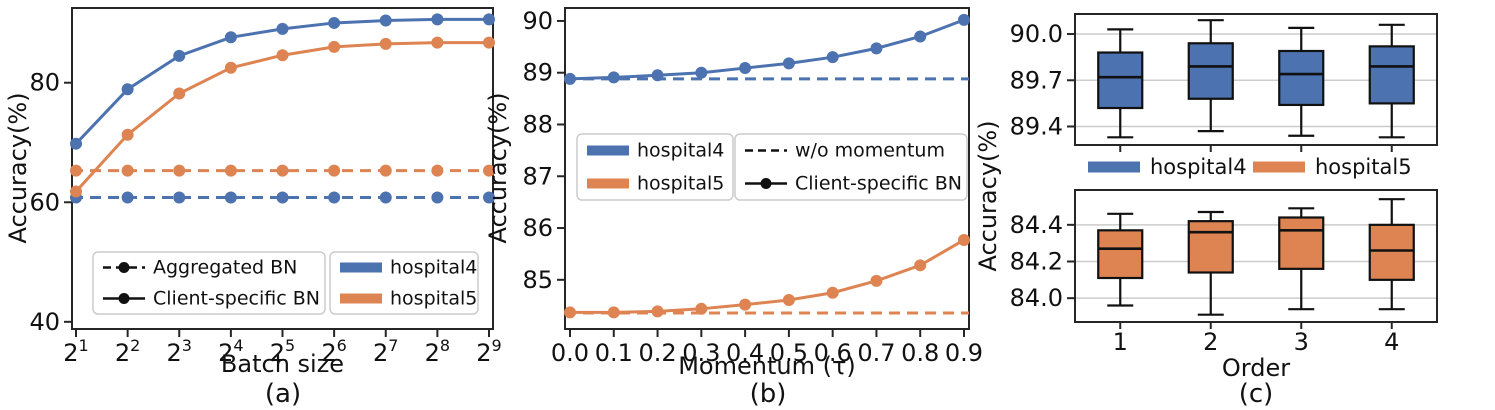 The height and width of the screenshot is (410, 1495). Describe the element at coordinates (1036, 34) in the screenshot. I see `ytick-label-c0: 90.0` at that location.